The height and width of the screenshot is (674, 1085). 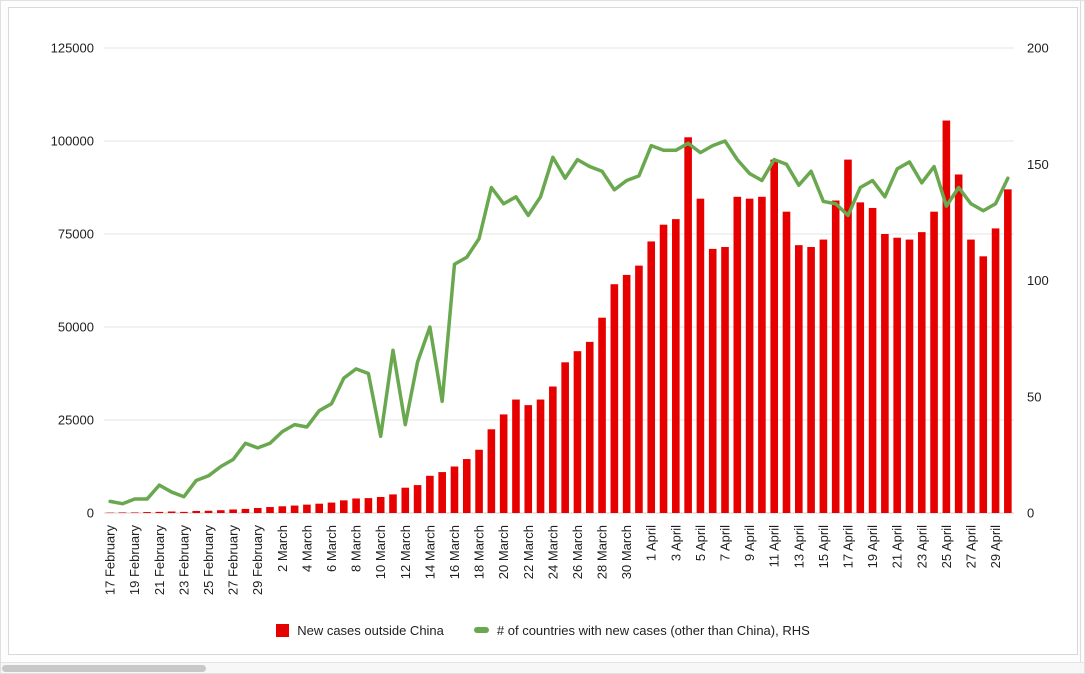 I want to click on x-axis-tick-label: 16 March, so click(x=454, y=552).